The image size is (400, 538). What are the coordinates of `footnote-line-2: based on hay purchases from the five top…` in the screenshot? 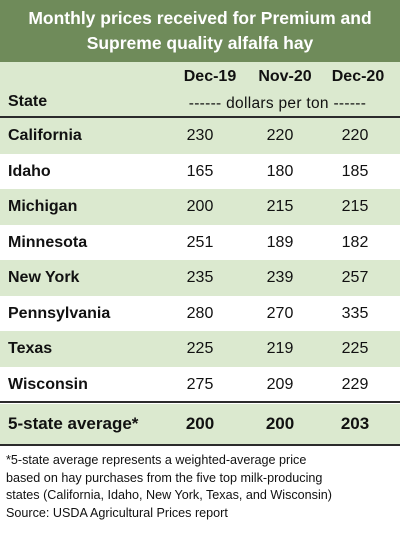 It's located at (164, 477).